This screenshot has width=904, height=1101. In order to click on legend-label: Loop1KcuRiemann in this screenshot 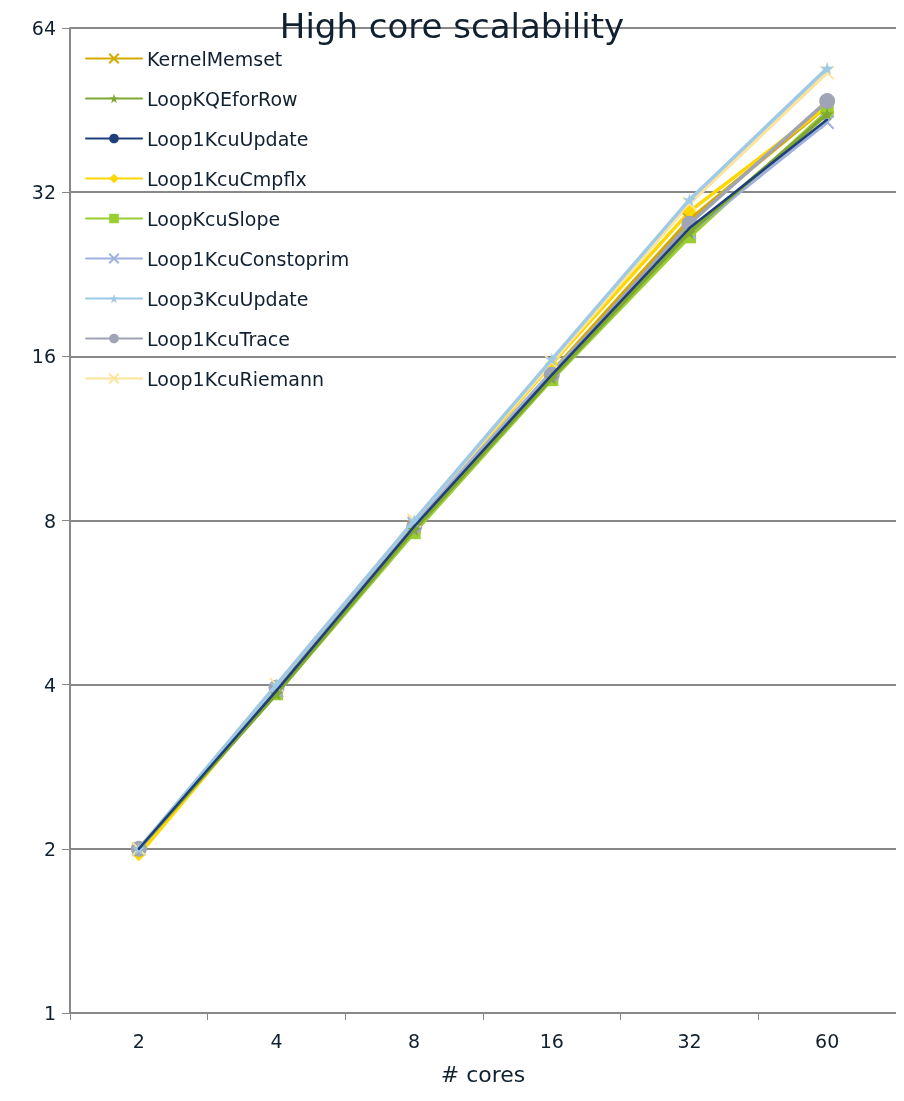, I will do `click(236, 378)`.